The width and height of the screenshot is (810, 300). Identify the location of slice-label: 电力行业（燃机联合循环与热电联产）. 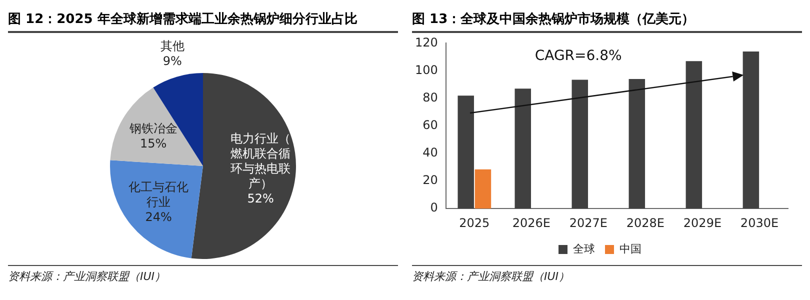
(260, 161).